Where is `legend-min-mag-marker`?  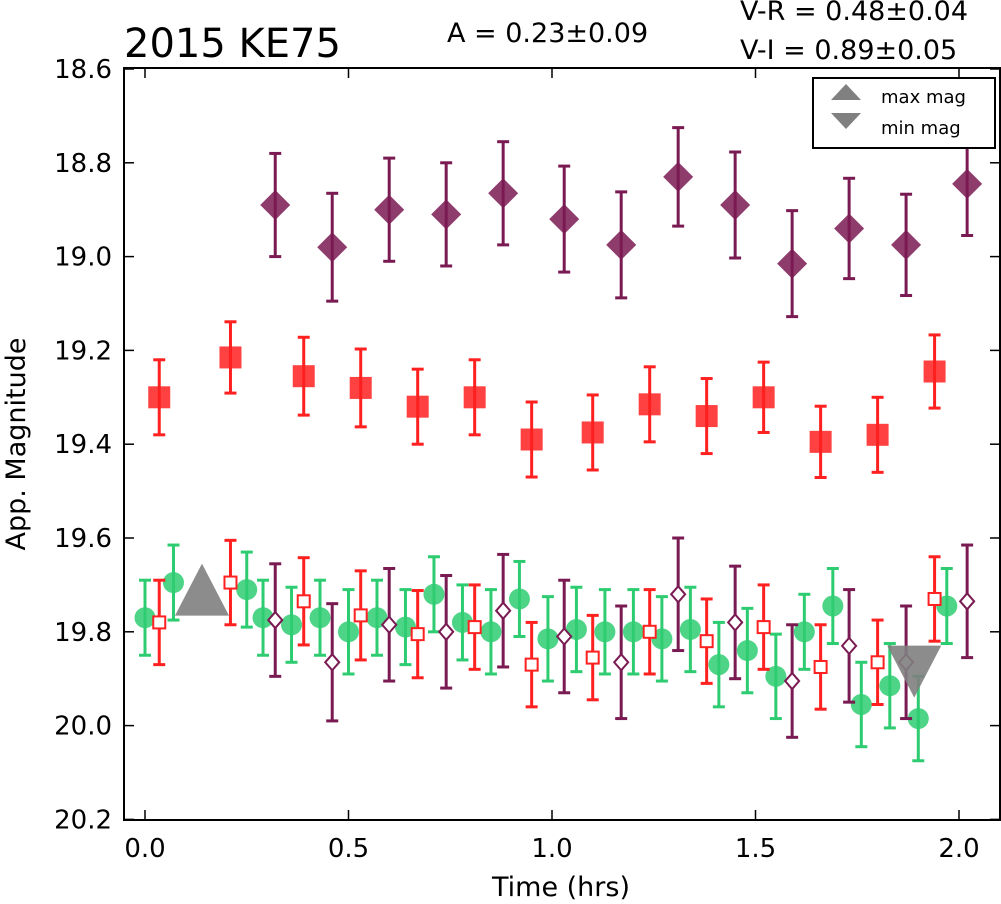 legend-min-mag-marker is located at coordinates (846, 121).